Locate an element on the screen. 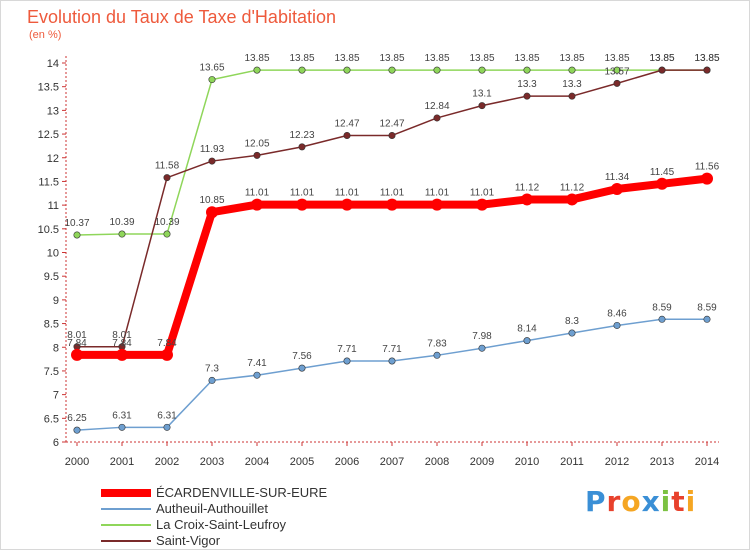  chart-title: Evolution du Taux de Taxe d'Habitation is located at coordinates (181, 17).